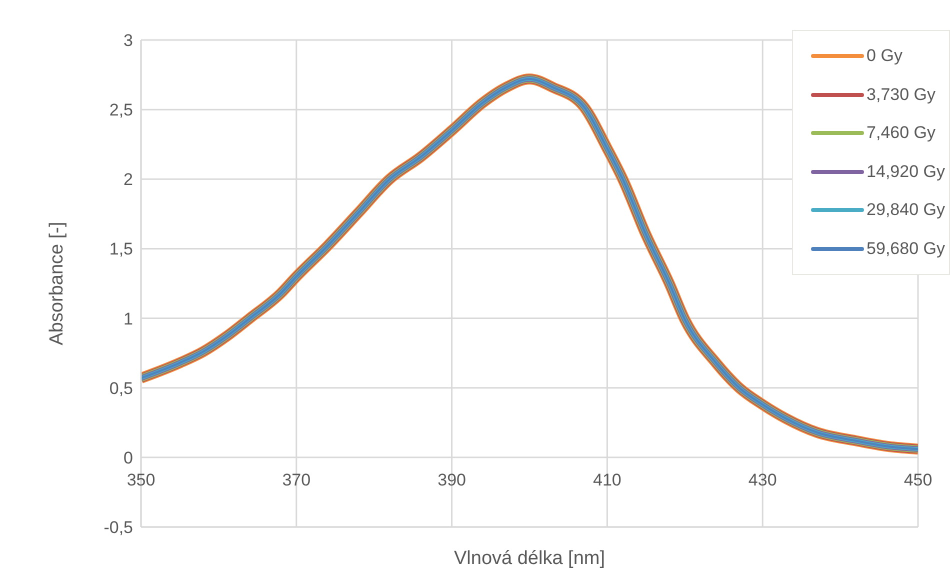  Describe the element at coordinates (607, 480) in the screenshot. I see `x-tick-label: 410` at that location.